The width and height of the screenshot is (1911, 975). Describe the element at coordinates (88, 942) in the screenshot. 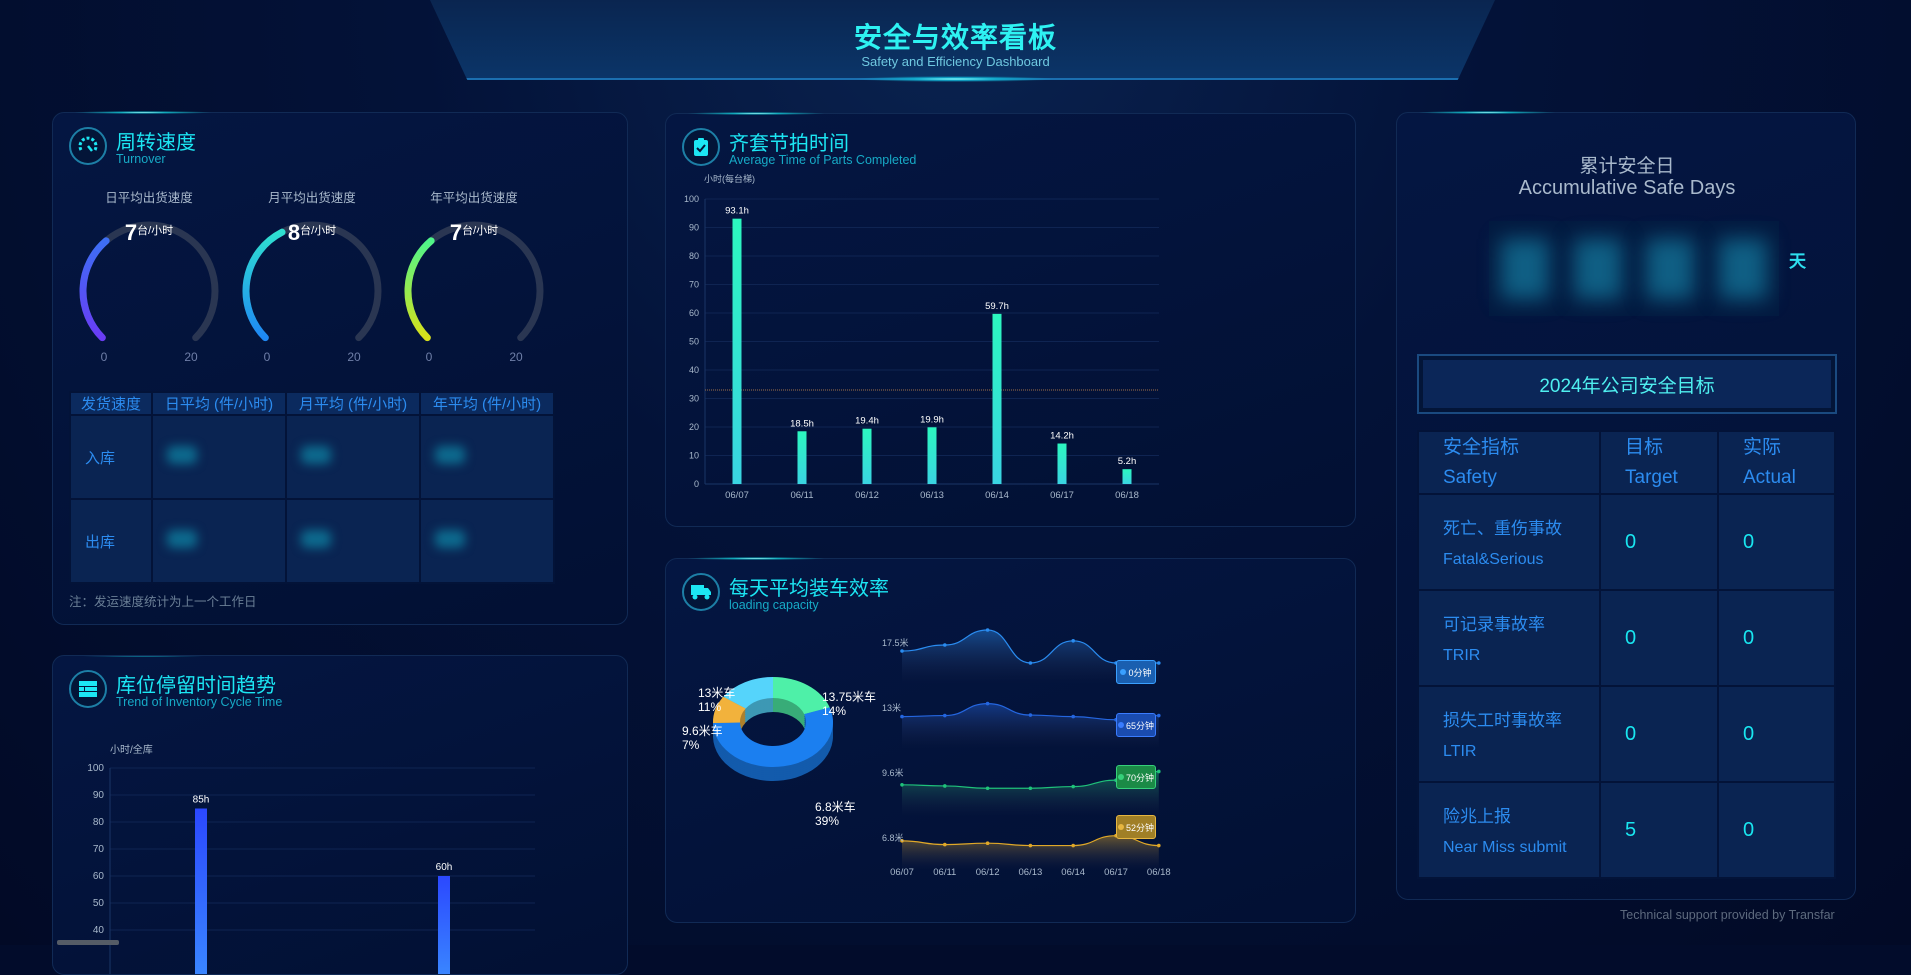

I see `horizontal-scrollbar-thumb` at that location.